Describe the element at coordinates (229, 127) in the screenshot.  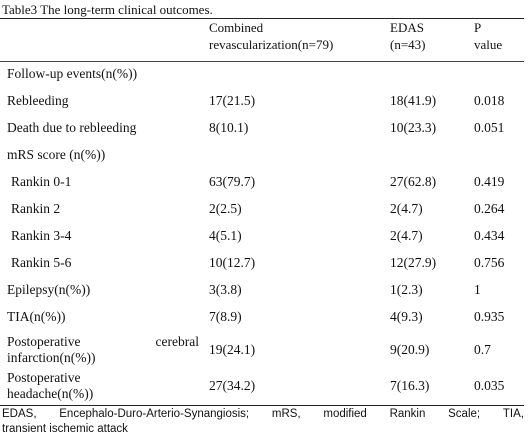
I see `combined-value: 8(10.1)` at that location.